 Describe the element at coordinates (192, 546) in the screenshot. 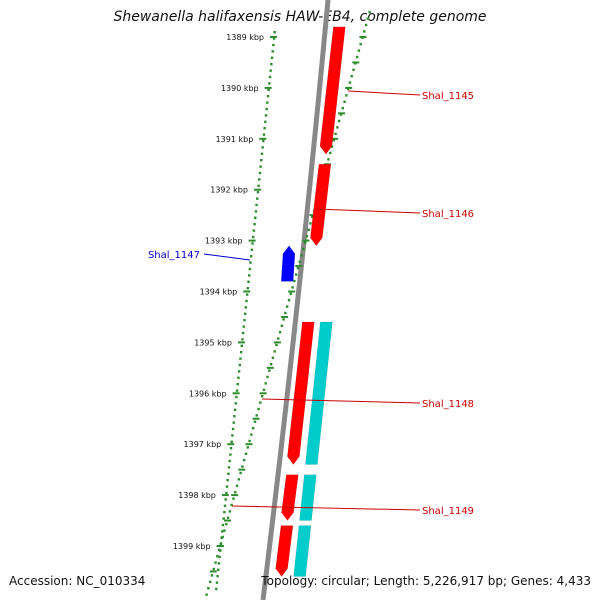

I see `ruler-label: 1399 kbp` at that location.